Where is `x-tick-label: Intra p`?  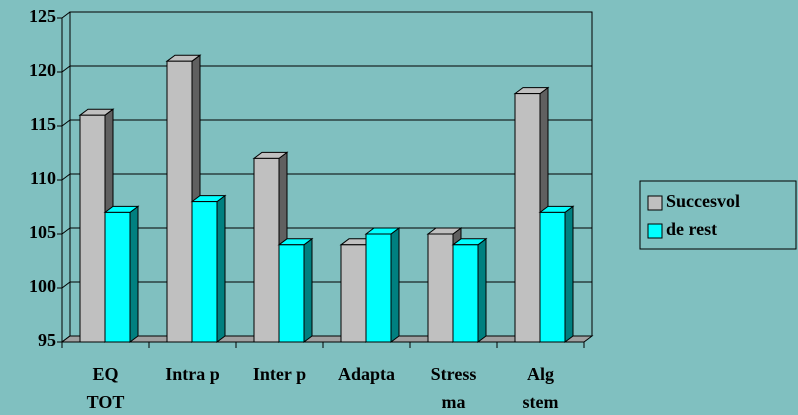 x-tick-label: Intra p is located at coordinates (192, 374).